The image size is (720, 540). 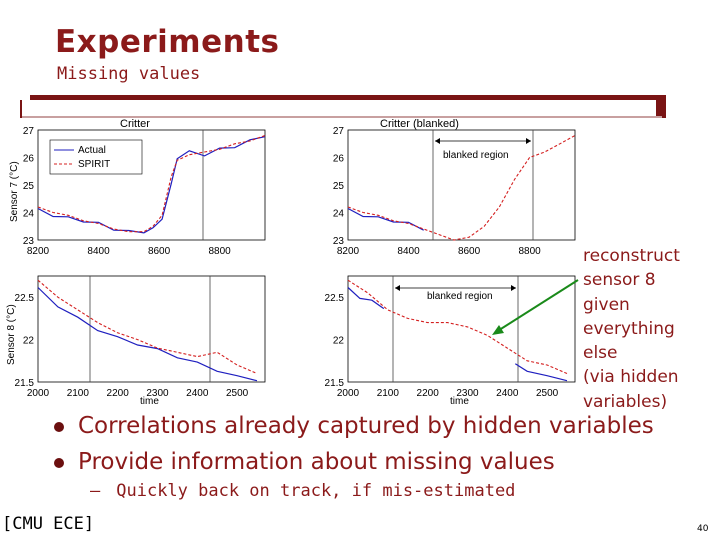 What do you see at coordinates (149, 401) in the screenshot?
I see `panel-3-xlabel: time` at bounding box center [149, 401].